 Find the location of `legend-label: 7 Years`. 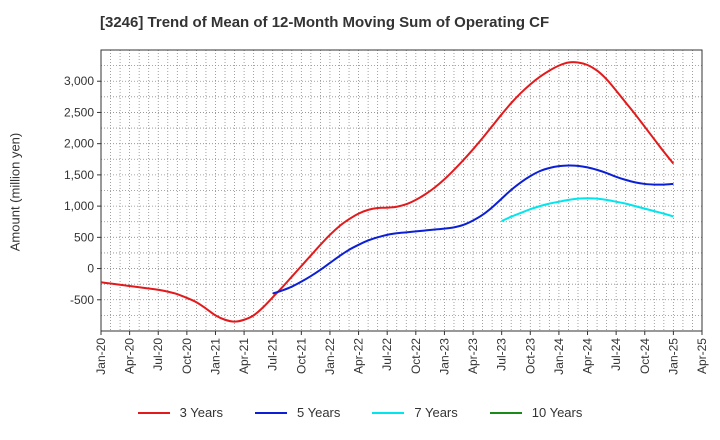

legend-label: 7 Years is located at coordinates (436, 412).